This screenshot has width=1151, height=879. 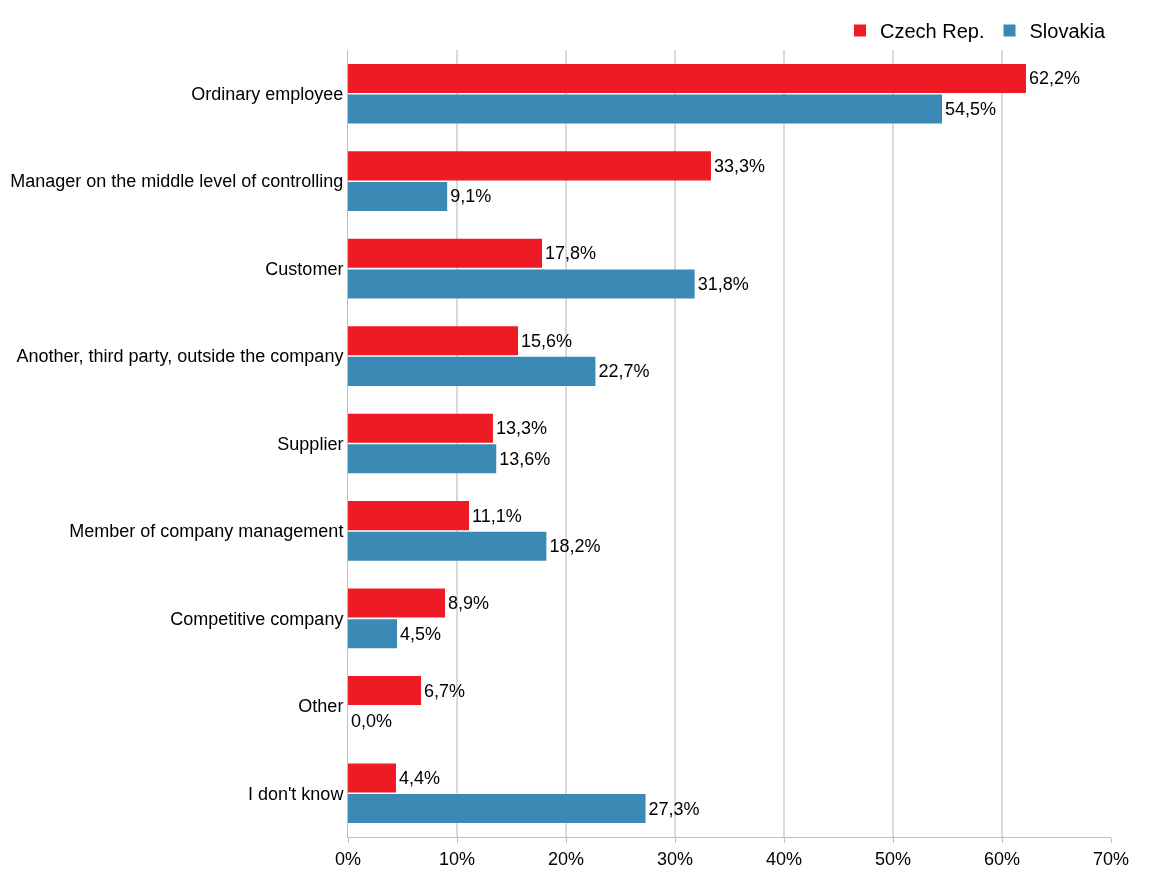 What do you see at coordinates (525, 458) in the screenshot?
I see `data-label: 13,6%` at bounding box center [525, 458].